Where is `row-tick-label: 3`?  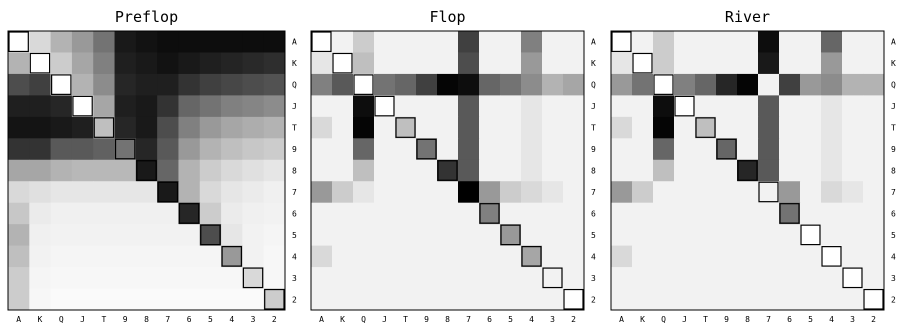
row-tick-label: 3 is located at coordinates (593, 278).